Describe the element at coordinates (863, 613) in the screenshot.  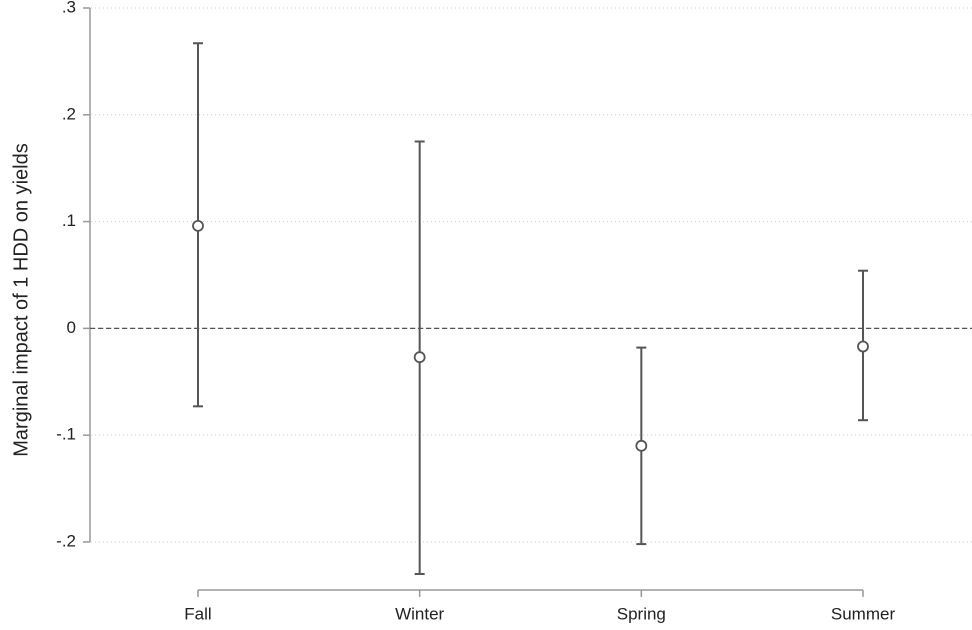
I see `x-tick-label: Summer` at that location.